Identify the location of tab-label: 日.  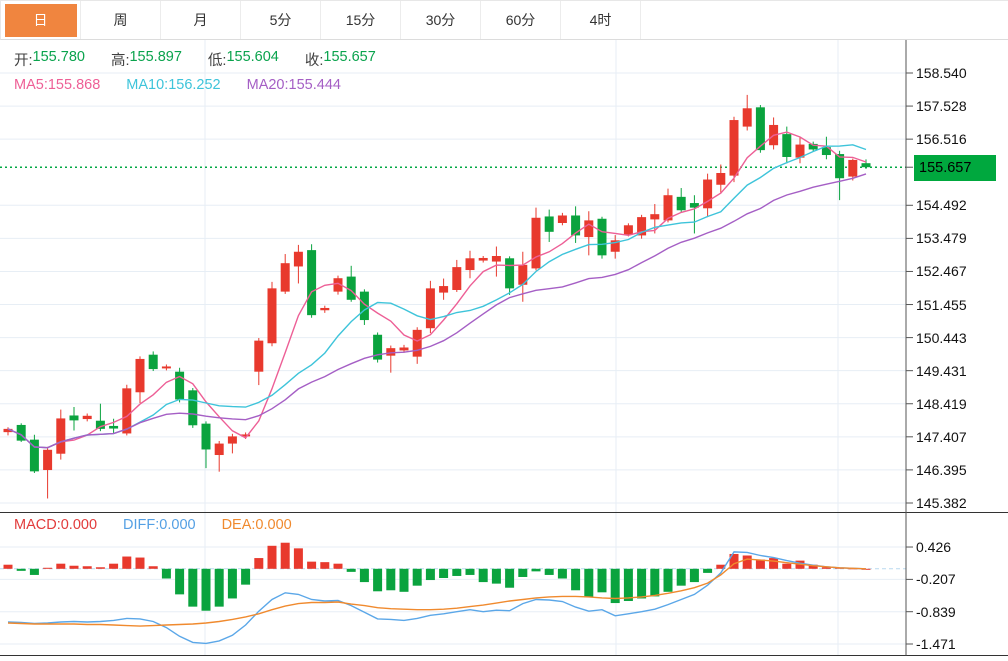
(40, 20).